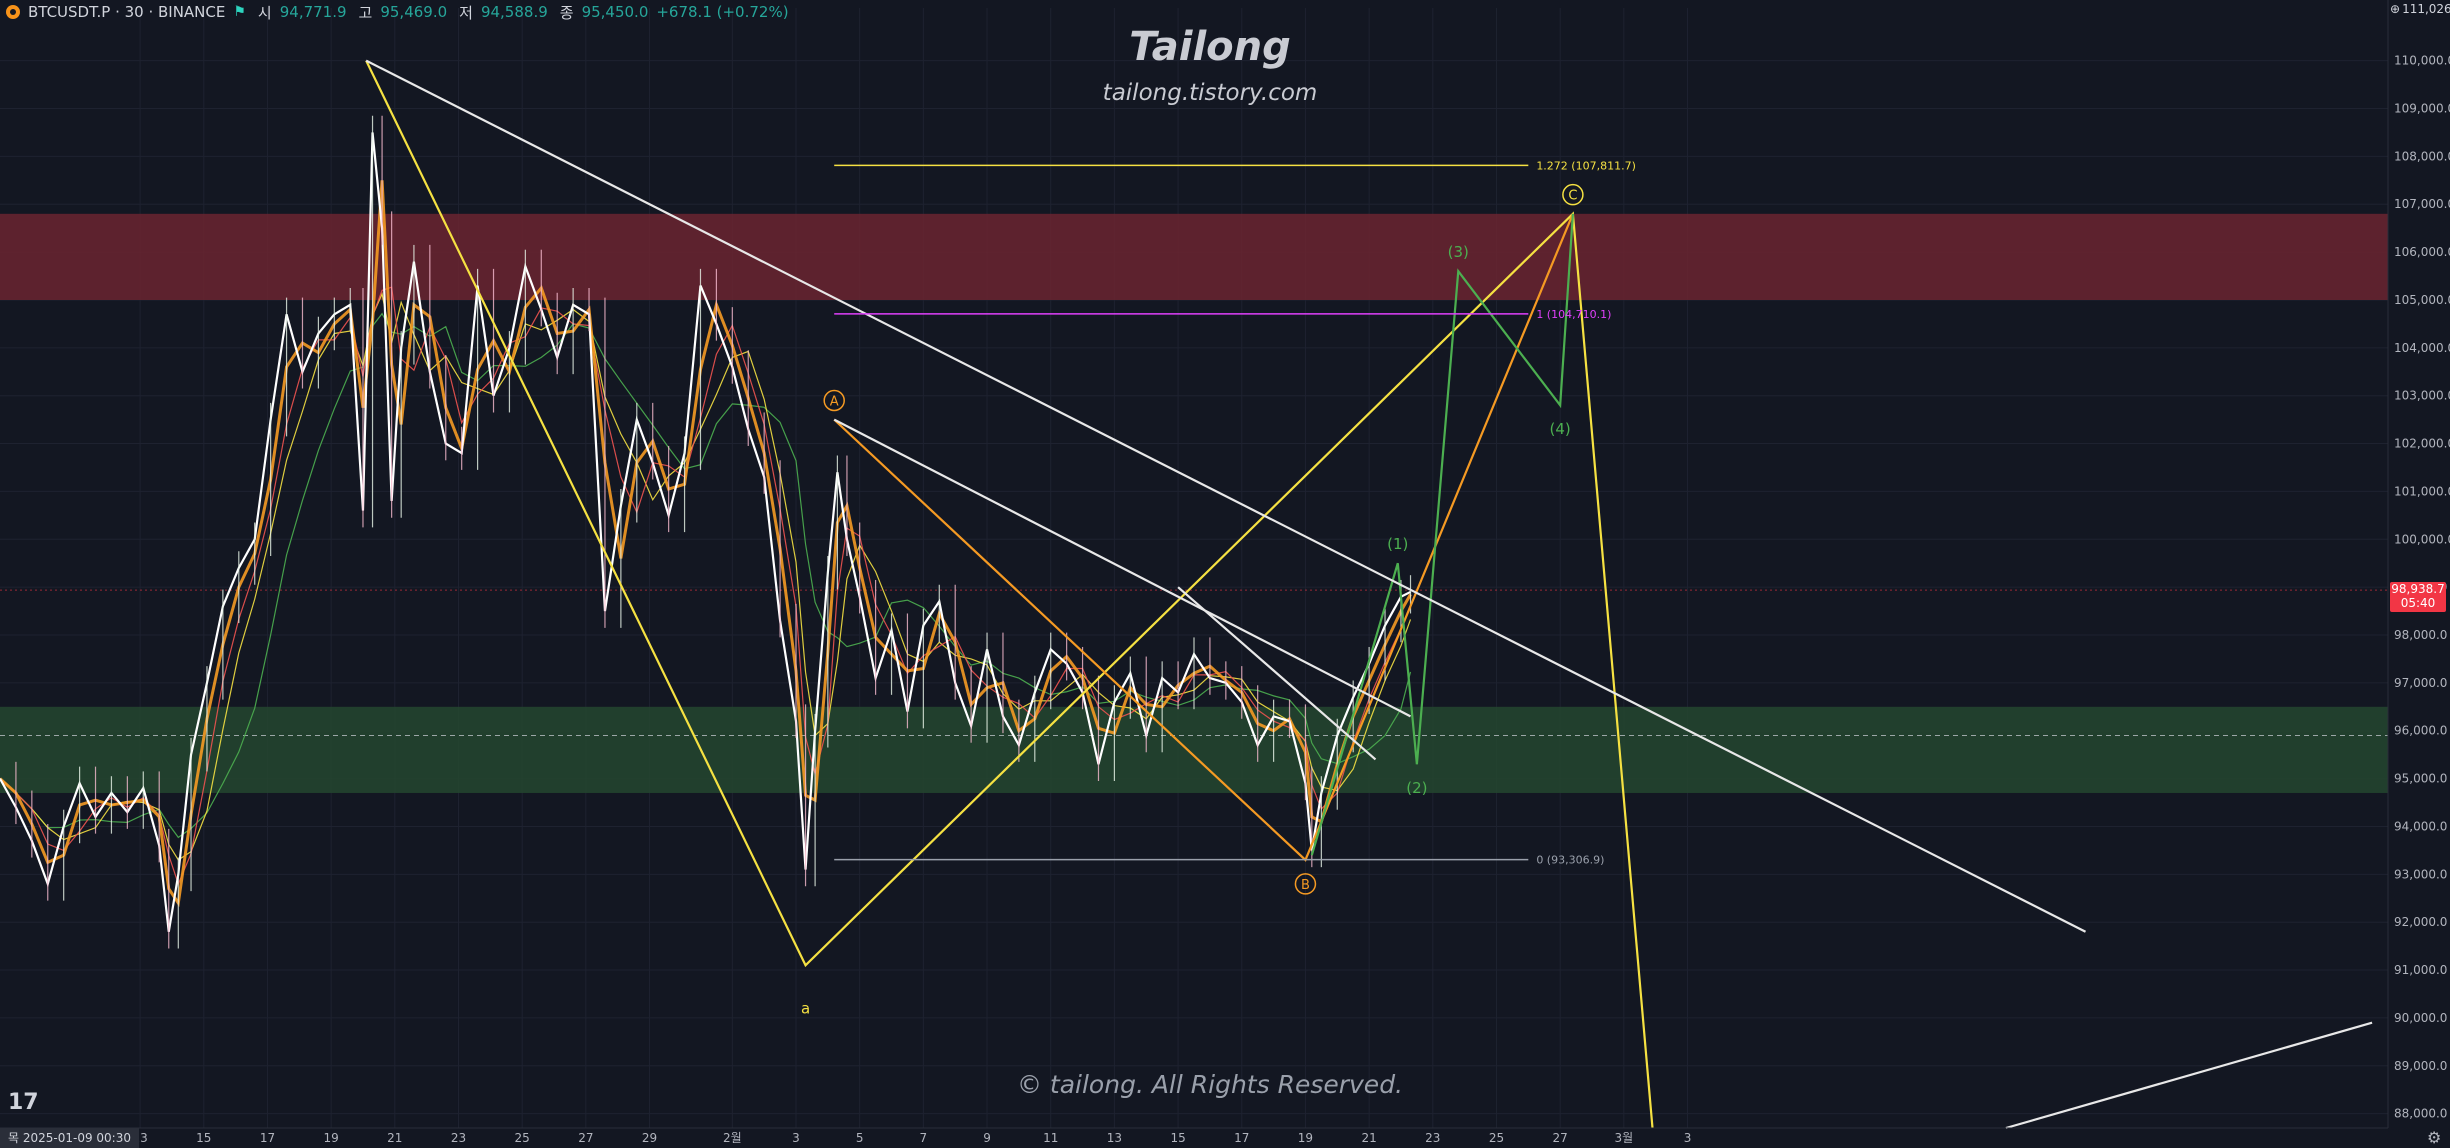 The image size is (2450, 1148). What do you see at coordinates (414, 12) in the screenshot?
I see `high-value: 95,469.0` at bounding box center [414, 12].